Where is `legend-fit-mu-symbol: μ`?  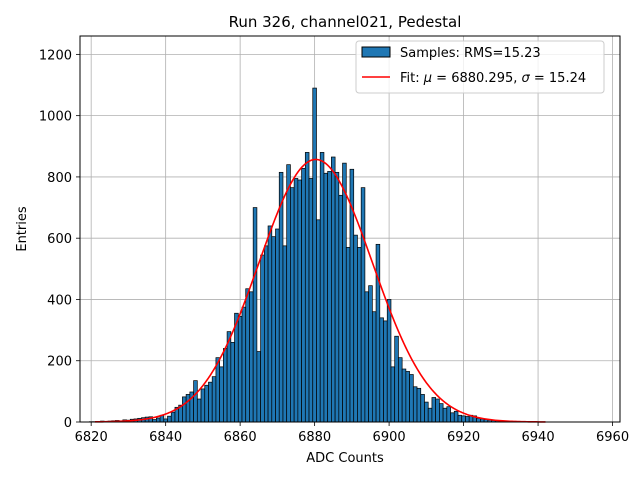 legend-fit-mu-symbol: μ is located at coordinates (427, 78).